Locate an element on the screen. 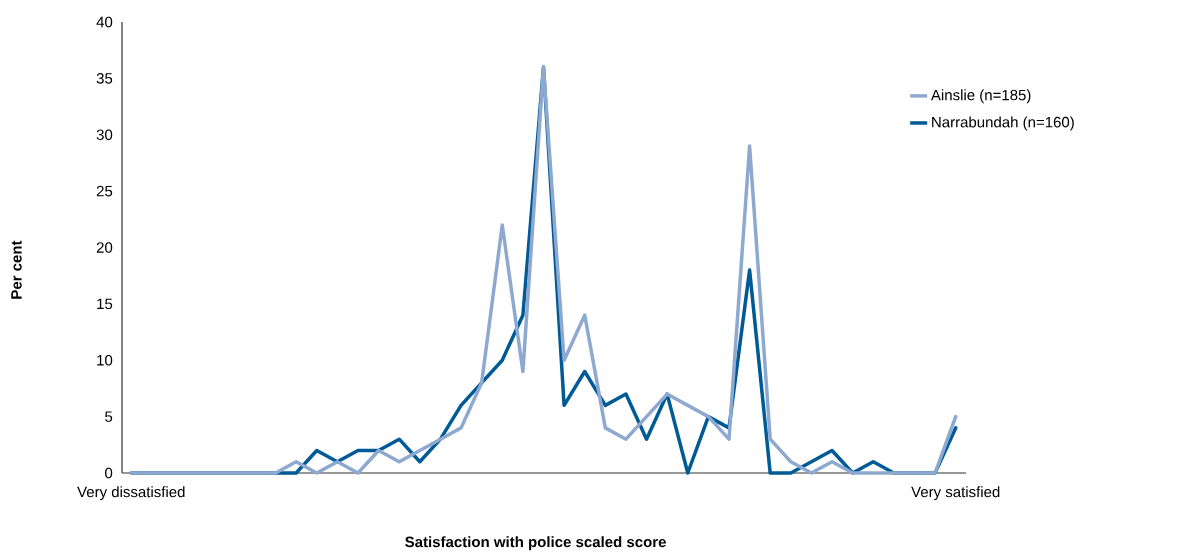  y-tick-label: 15 is located at coordinates (105, 304).